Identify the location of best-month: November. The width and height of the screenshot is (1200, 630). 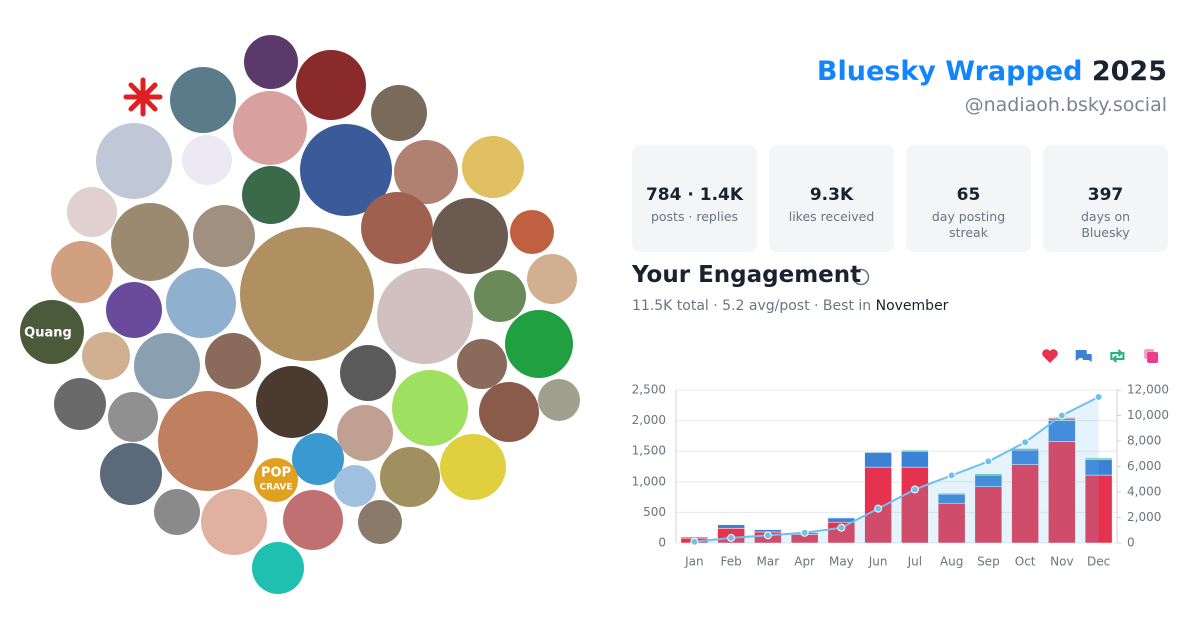
(912, 306).